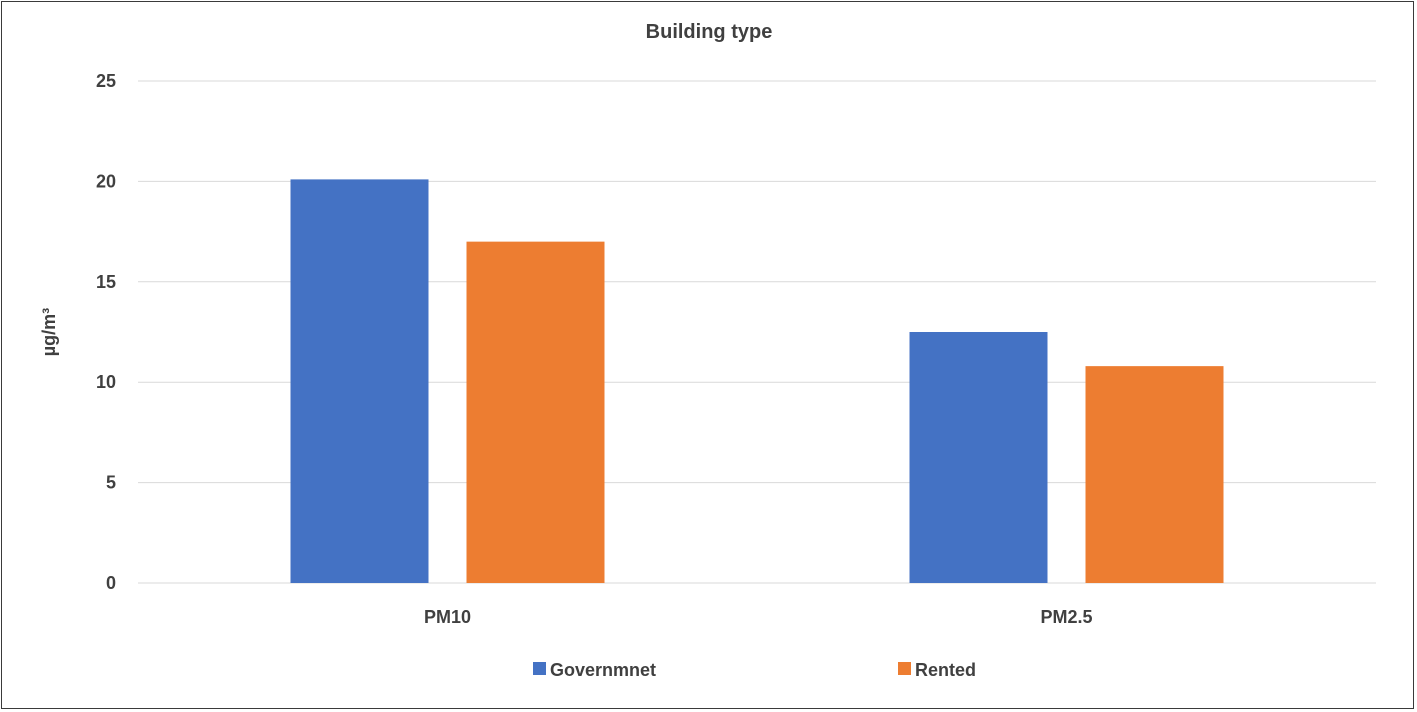 The height and width of the screenshot is (712, 1417). What do you see at coordinates (945, 670) in the screenshot?
I see `legend-label: Rented` at bounding box center [945, 670].